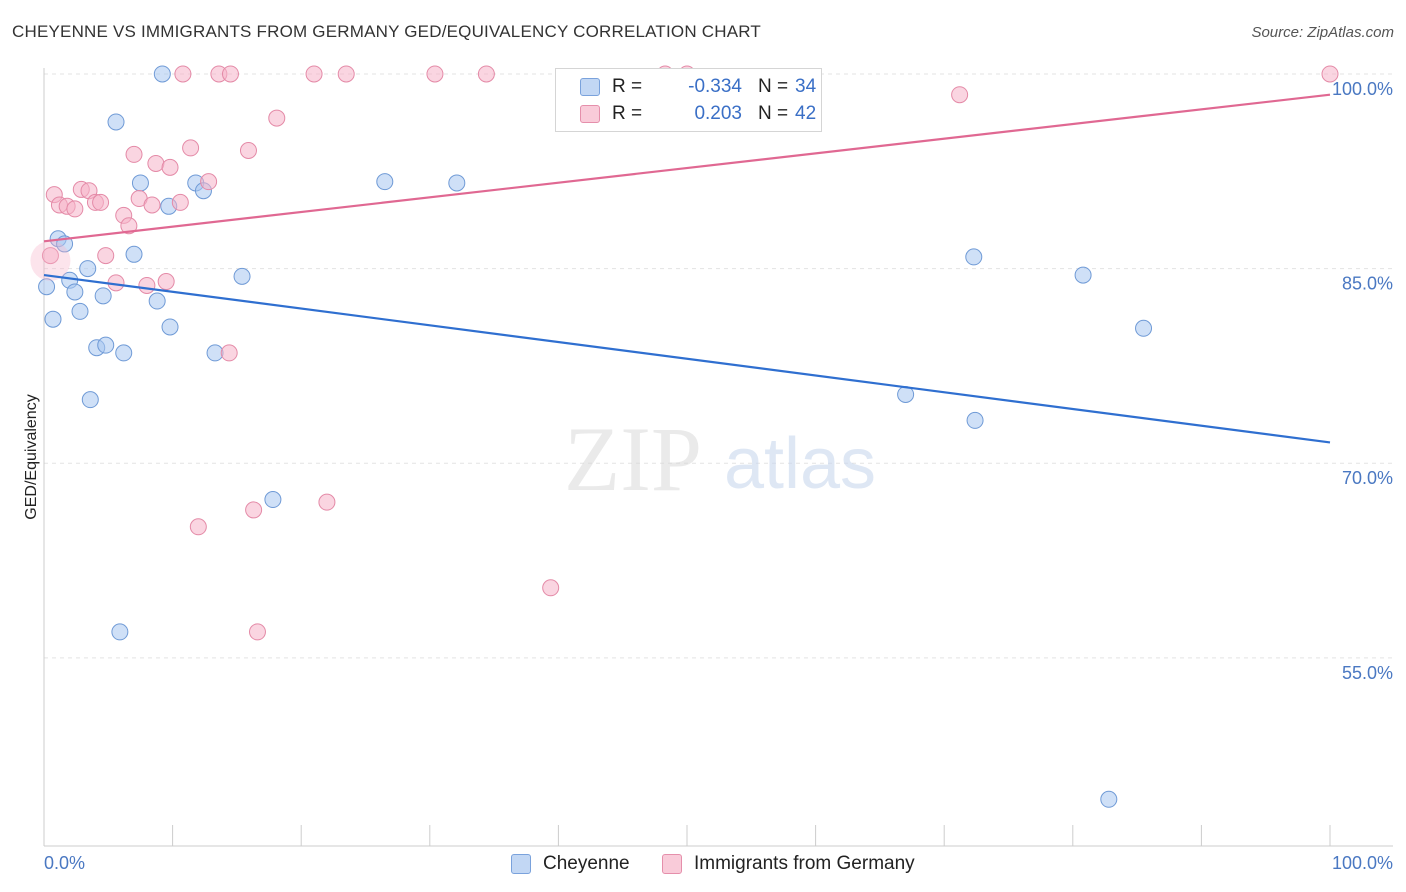 The image size is (1406, 892). I want to click on legend-label-germany: Immigrants from Germany, so click(804, 863).